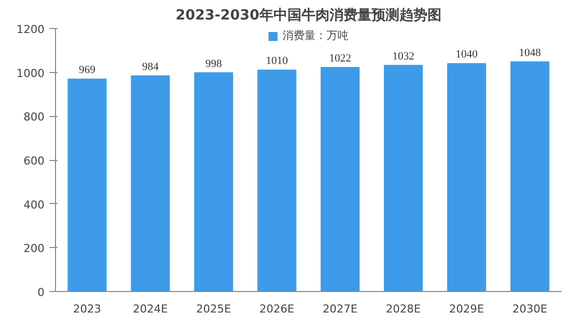 Image resolution: width=576 pixels, height=326 pixels. What do you see at coordinates (41, 292) in the screenshot?
I see `y-tick-label: 0` at bounding box center [41, 292].